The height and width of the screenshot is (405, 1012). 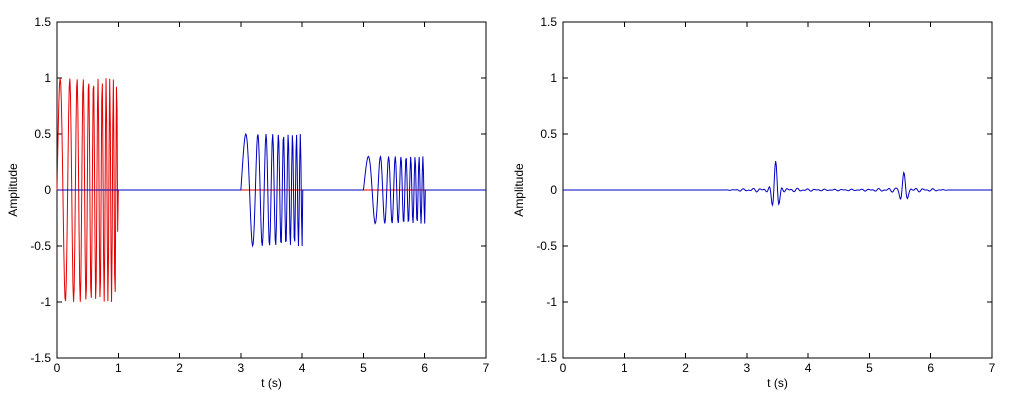 I want to click on blue-chirp-burst-signal, so click(x=271, y=190).